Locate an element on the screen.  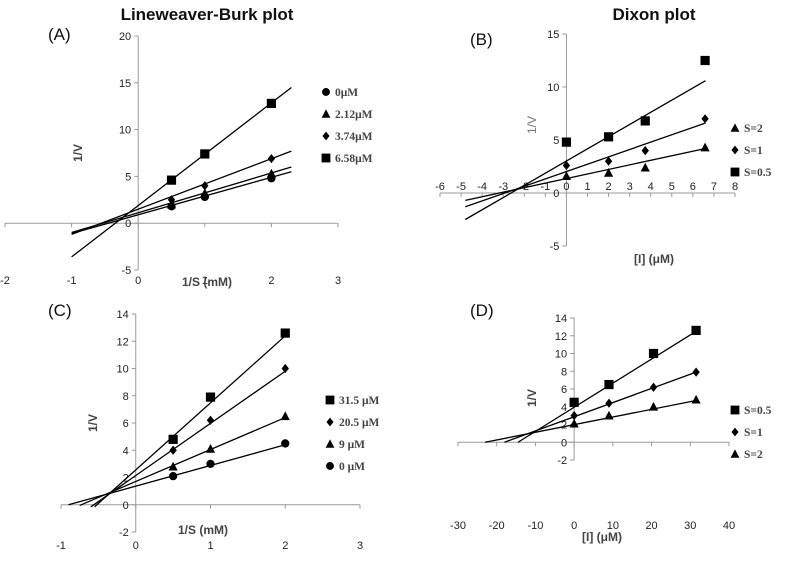
x-tick-label: 6 is located at coordinates (693, 187).